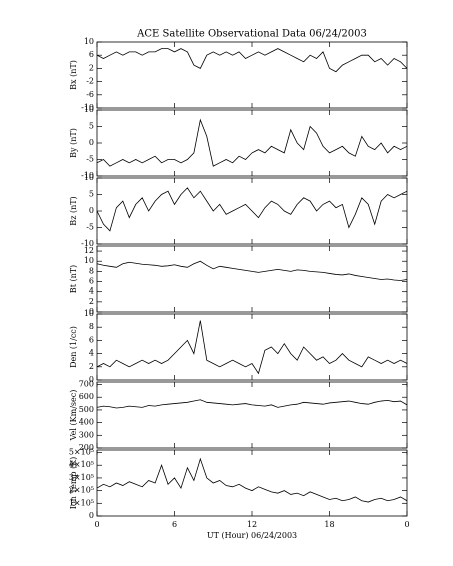 The width and height of the screenshot is (453, 566). I want to click on y-axis-label: Bt (nT), so click(73, 279).